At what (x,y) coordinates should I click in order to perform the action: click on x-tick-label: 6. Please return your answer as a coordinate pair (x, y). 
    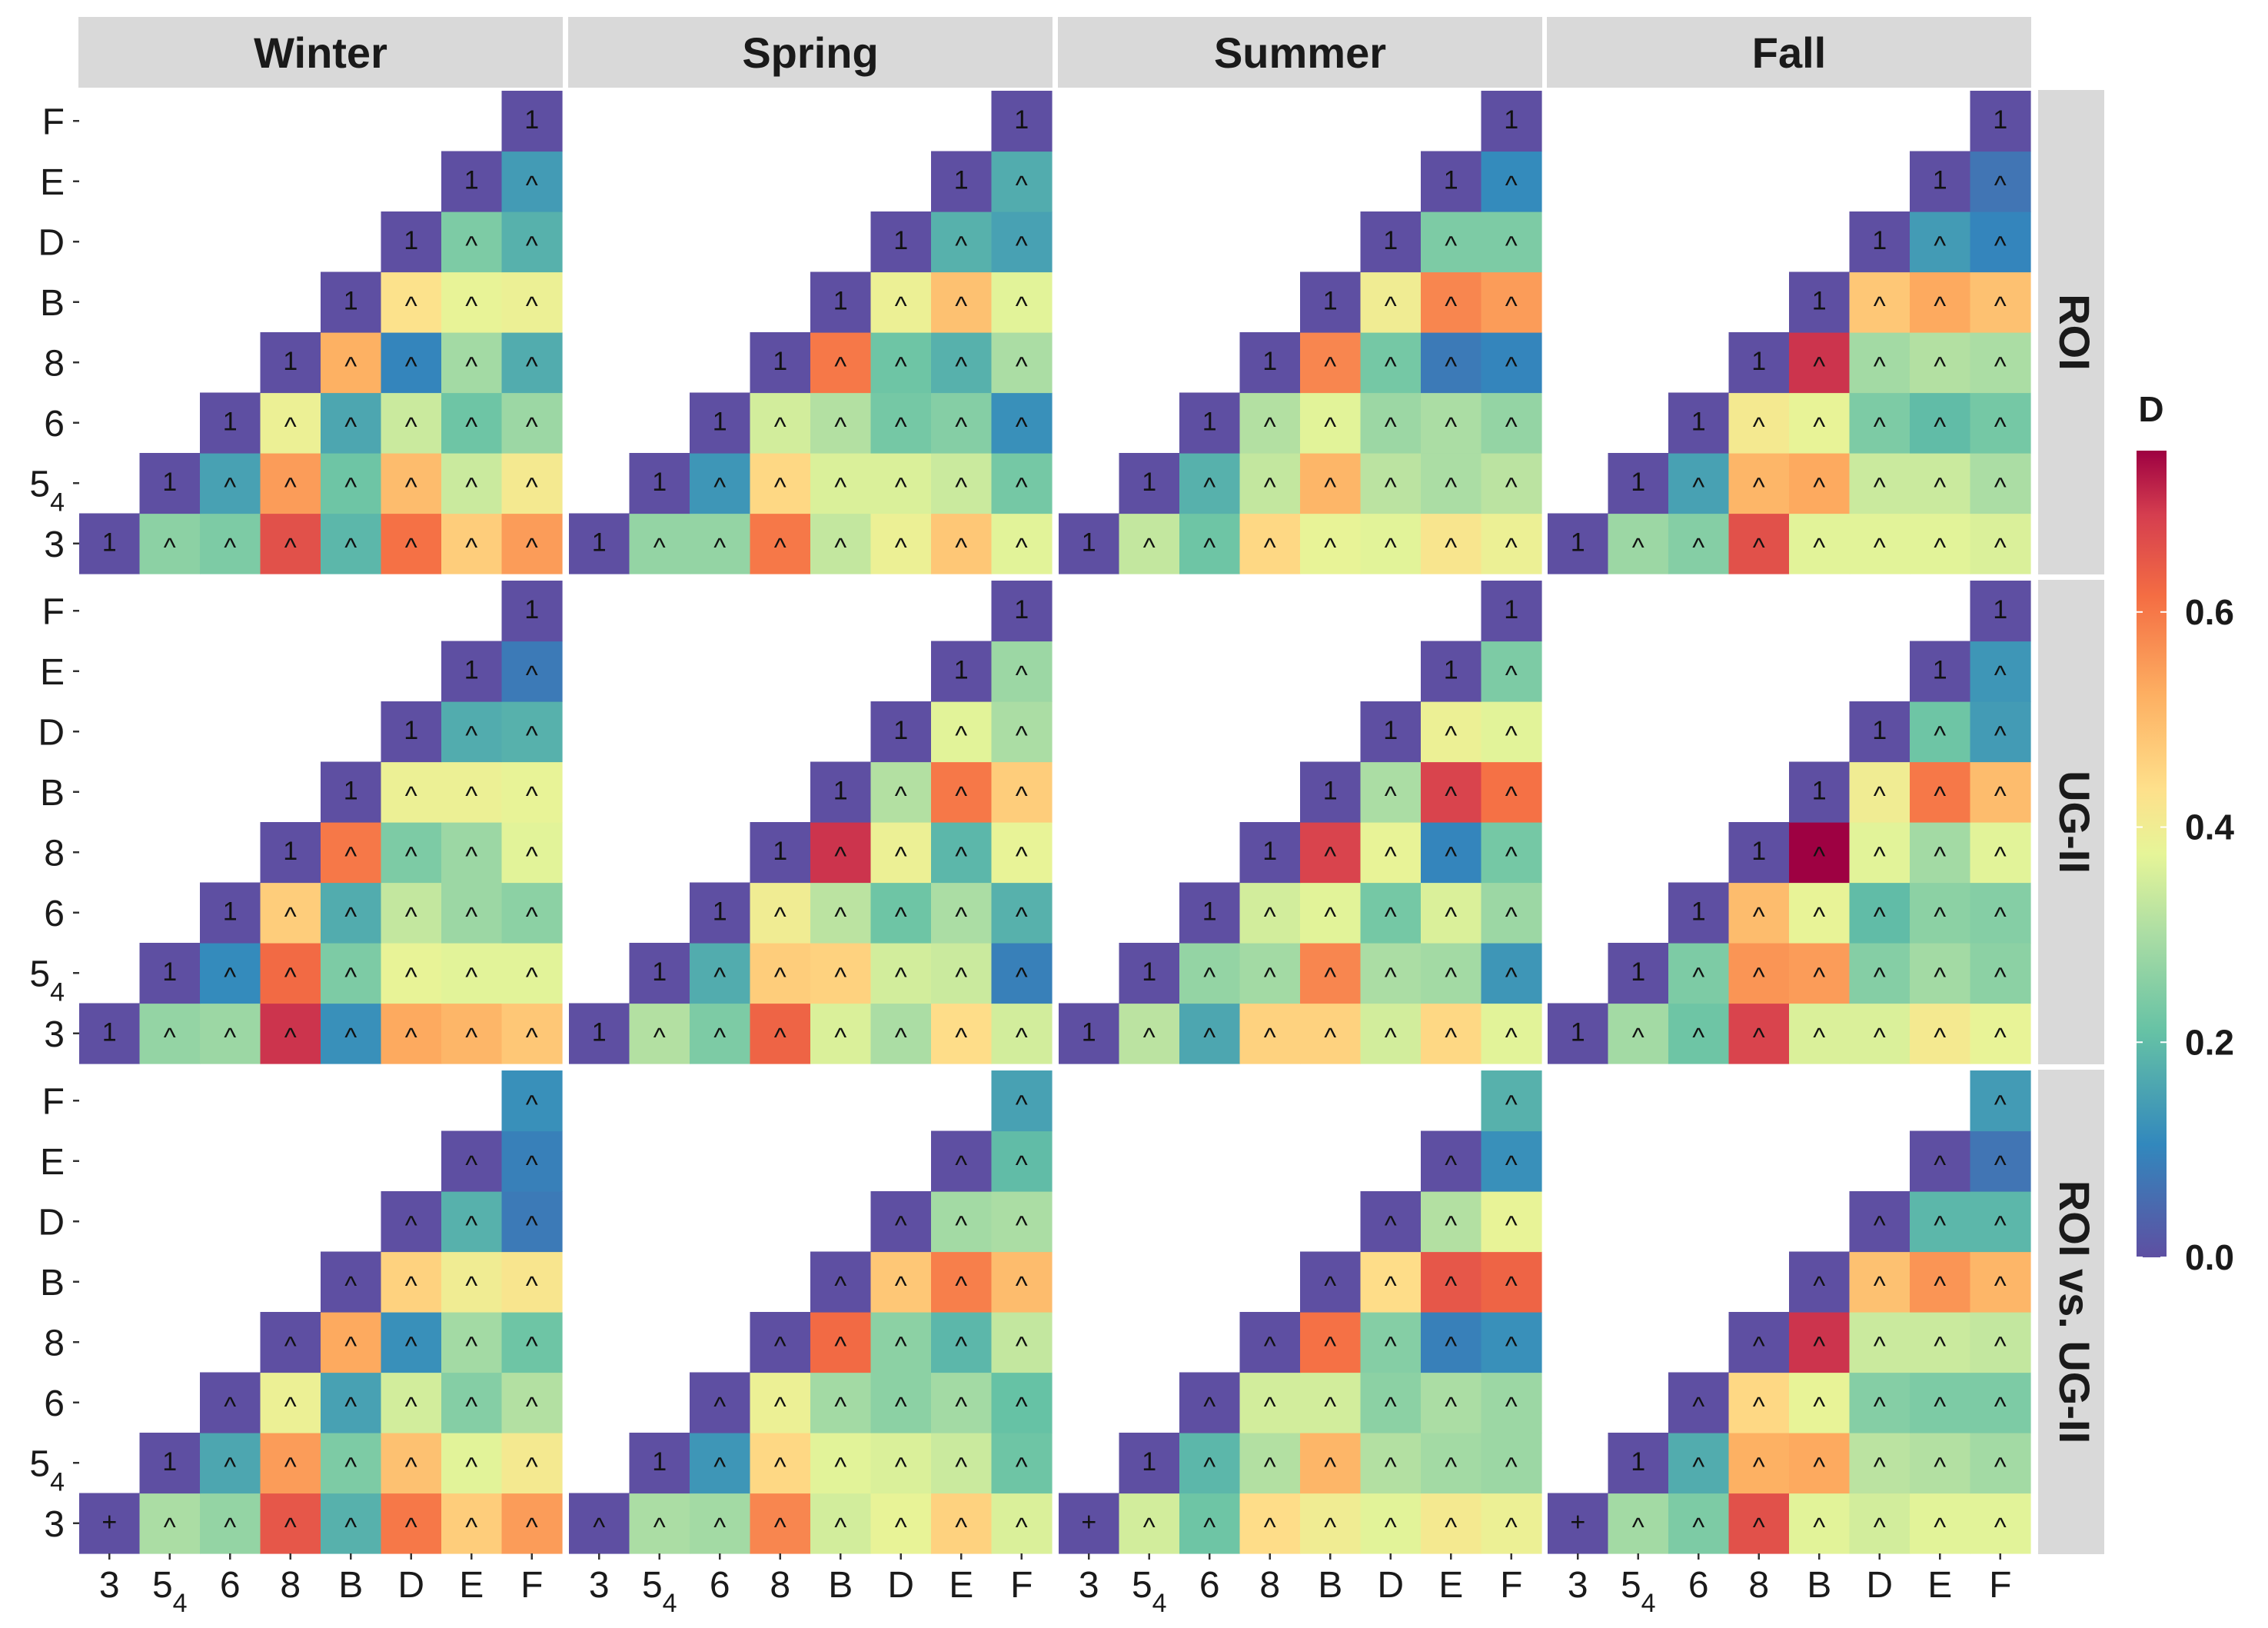
    Looking at the image, I should click on (720, 1585).